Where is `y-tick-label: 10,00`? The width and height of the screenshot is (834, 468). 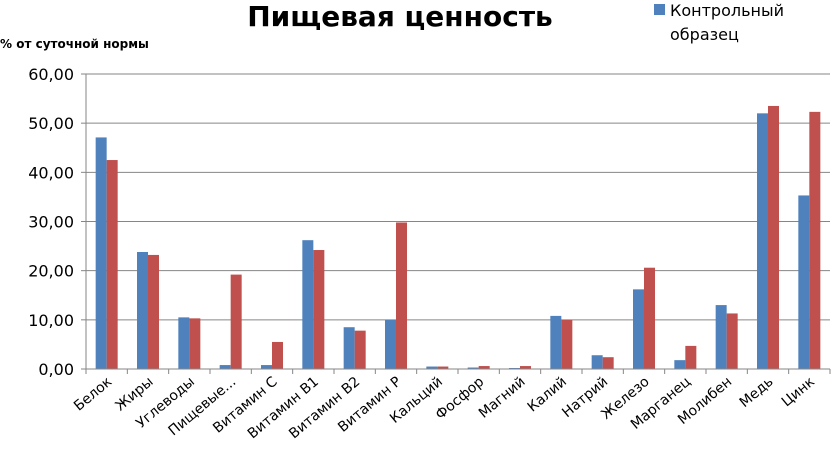 y-tick-label: 10,00 is located at coordinates (51, 320).